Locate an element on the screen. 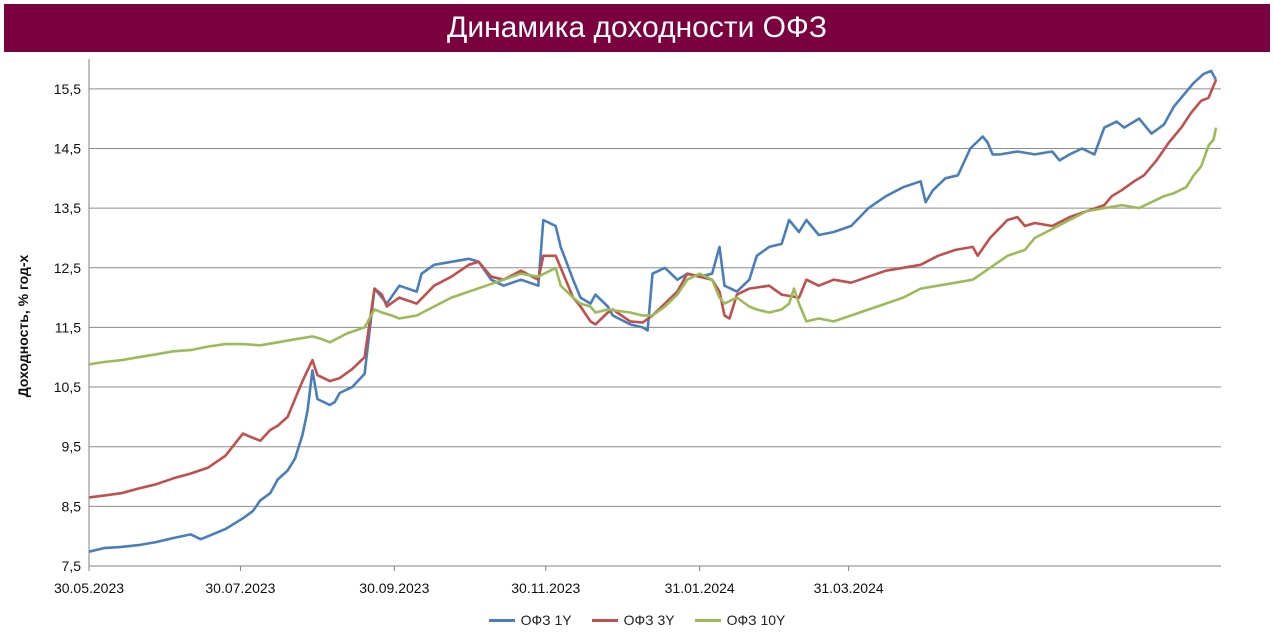 The image size is (1274, 638). legend-item-3y: ОФЗ 3Y is located at coordinates (633, 620).